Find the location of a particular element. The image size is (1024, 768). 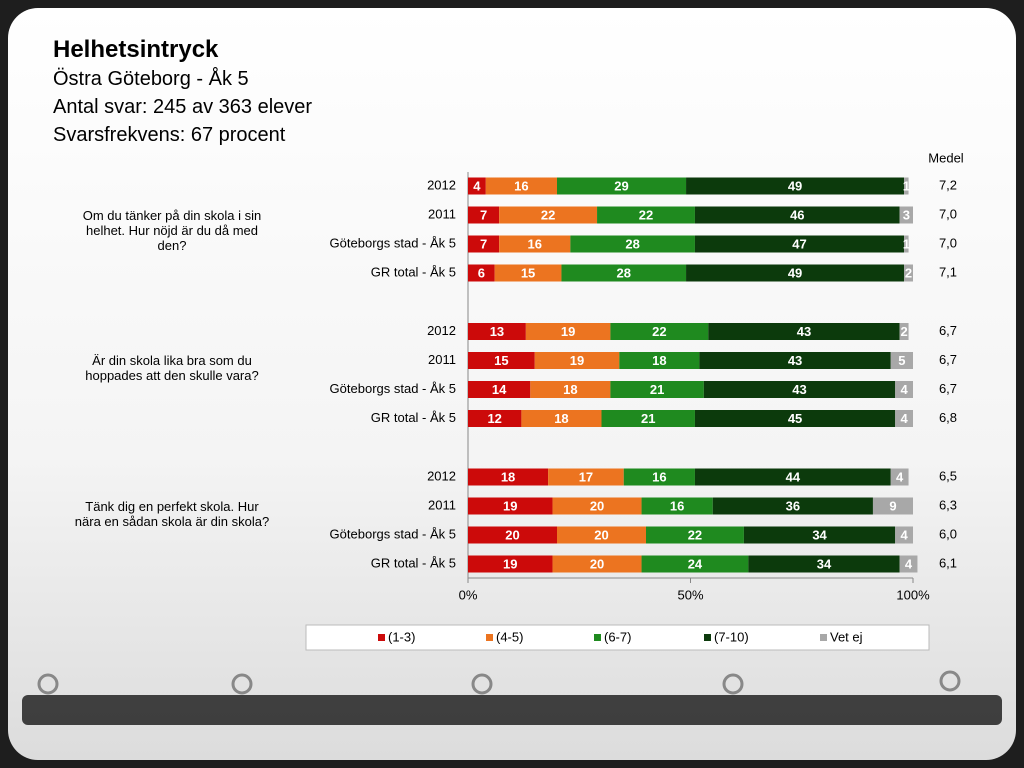

data-label: 6 is located at coordinates (481, 272).